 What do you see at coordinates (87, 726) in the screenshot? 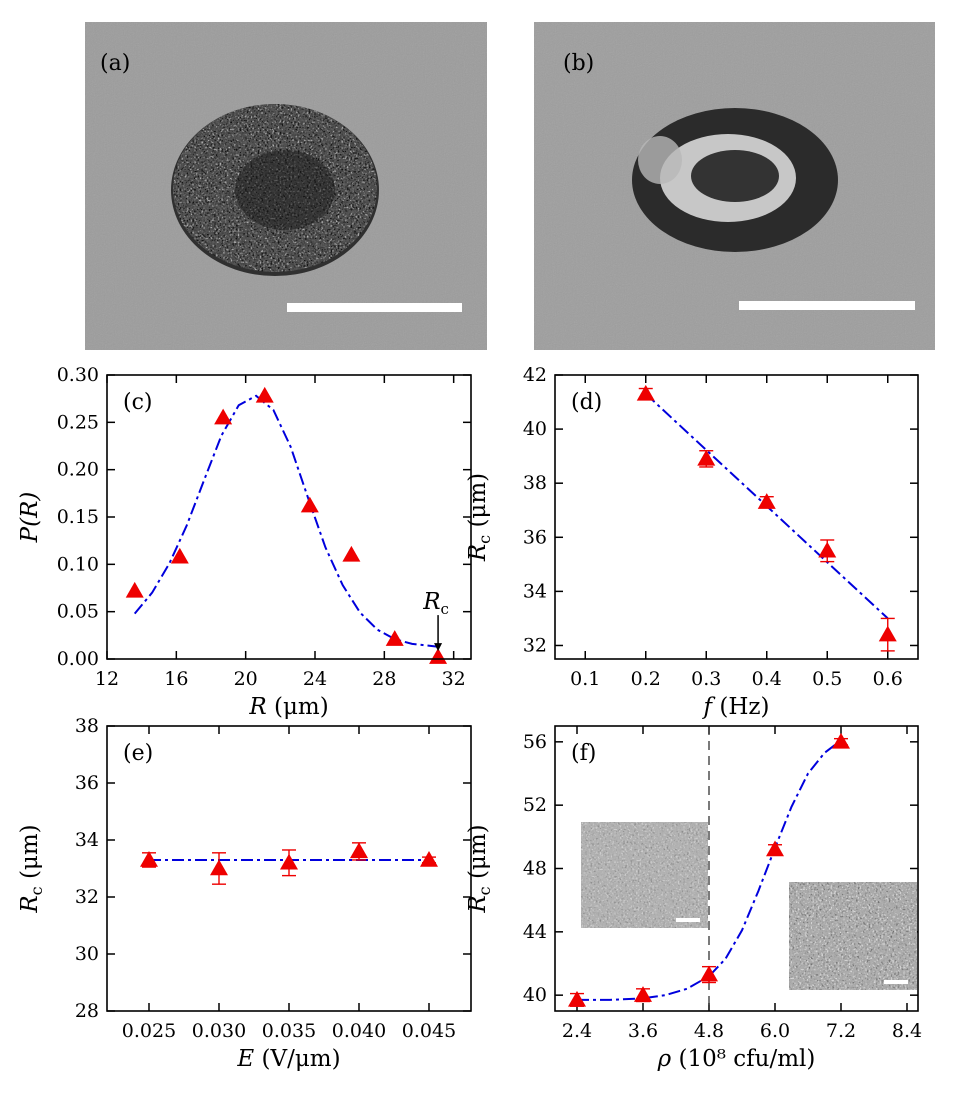
I see `y-tick-label-e: 38` at bounding box center [87, 726].